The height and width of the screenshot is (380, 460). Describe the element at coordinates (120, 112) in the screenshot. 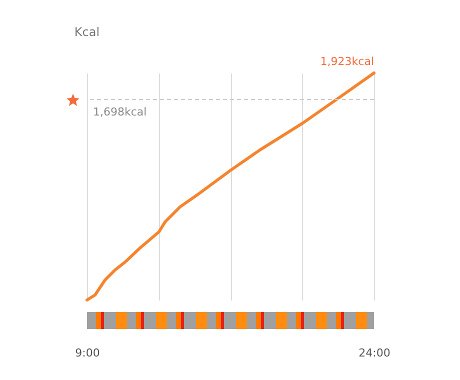

I see `ref-line-label: 1,698kcal` at that location.